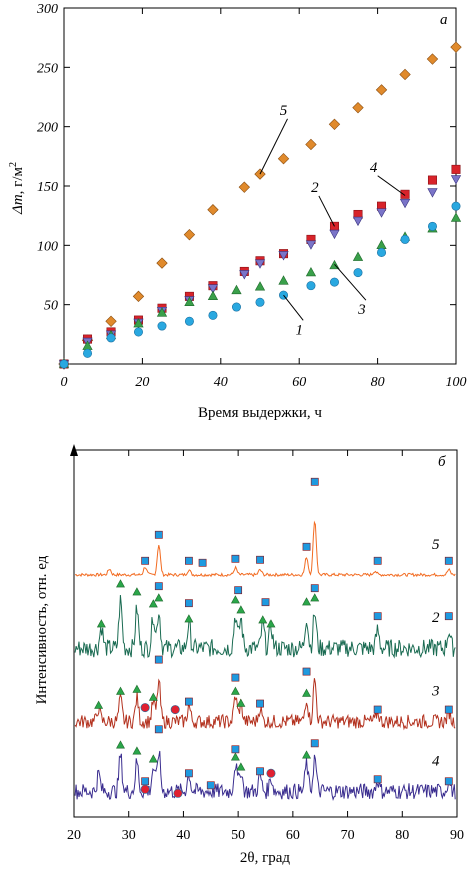 The height and width of the screenshot is (885, 471). What do you see at coordinates (47, 246) in the screenshot?
I see `y-tick-label: 100` at bounding box center [47, 246].